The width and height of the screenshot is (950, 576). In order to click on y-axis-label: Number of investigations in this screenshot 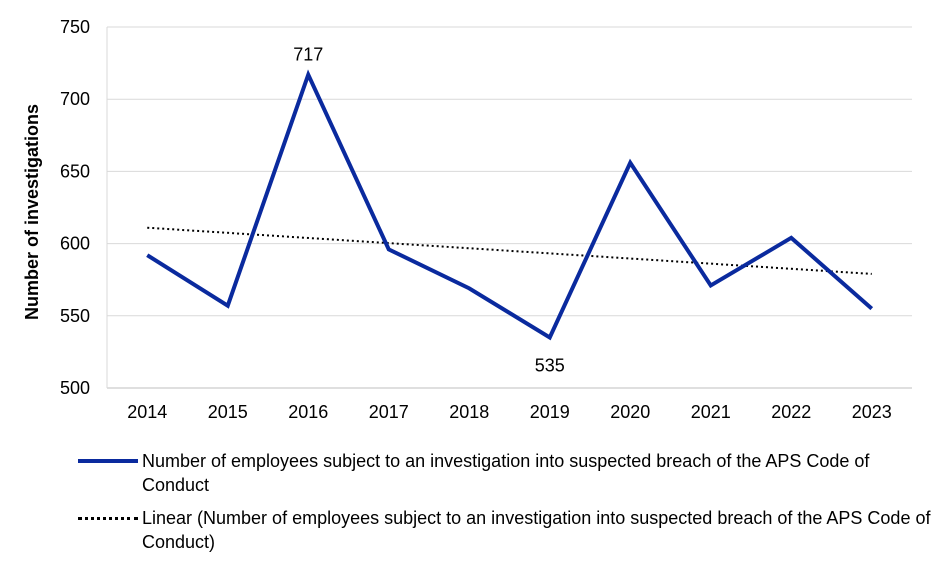, I will do `click(32, 212)`.